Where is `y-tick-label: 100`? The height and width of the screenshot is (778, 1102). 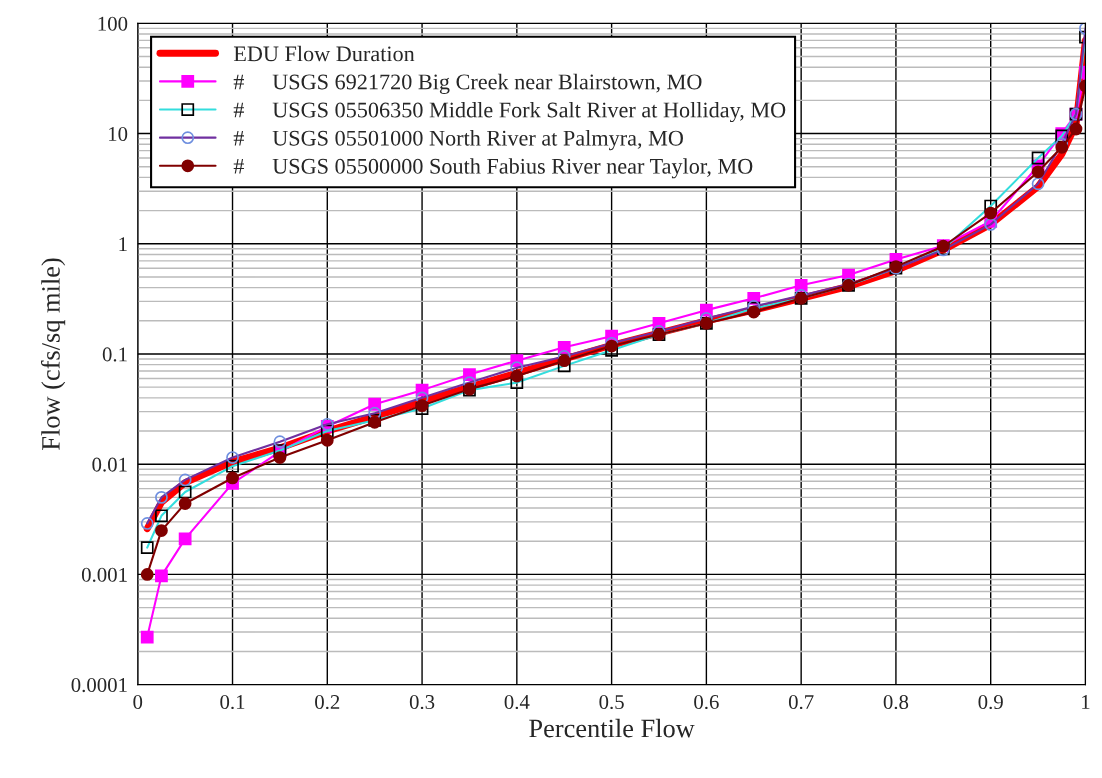
y-tick-label: 100 is located at coordinates (113, 23).